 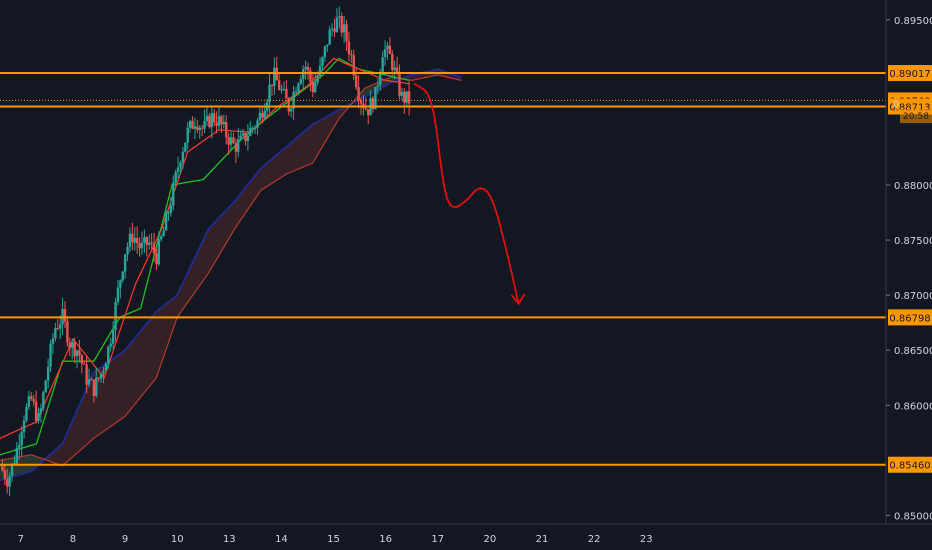 What do you see at coordinates (913, 406) in the screenshot?
I see `price-tick-label: 0.86000` at bounding box center [913, 406].